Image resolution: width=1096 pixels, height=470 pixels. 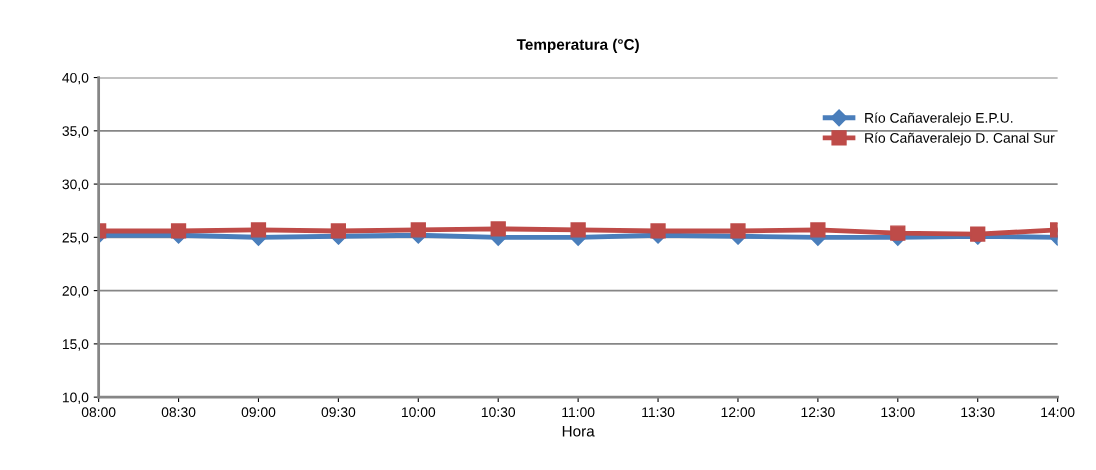 What do you see at coordinates (658, 412) in the screenshot?
I see `x-tick-label: 11:30` at bounding box center [658, 412].